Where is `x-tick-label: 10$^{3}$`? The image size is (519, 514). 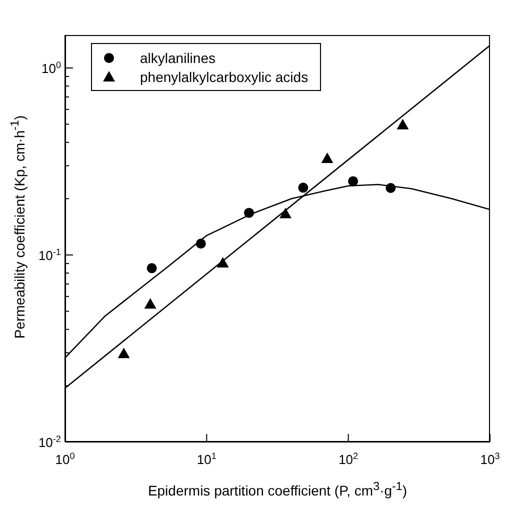
x-tick-label: 10$^{3}$ is located at coordinates (490, 459).